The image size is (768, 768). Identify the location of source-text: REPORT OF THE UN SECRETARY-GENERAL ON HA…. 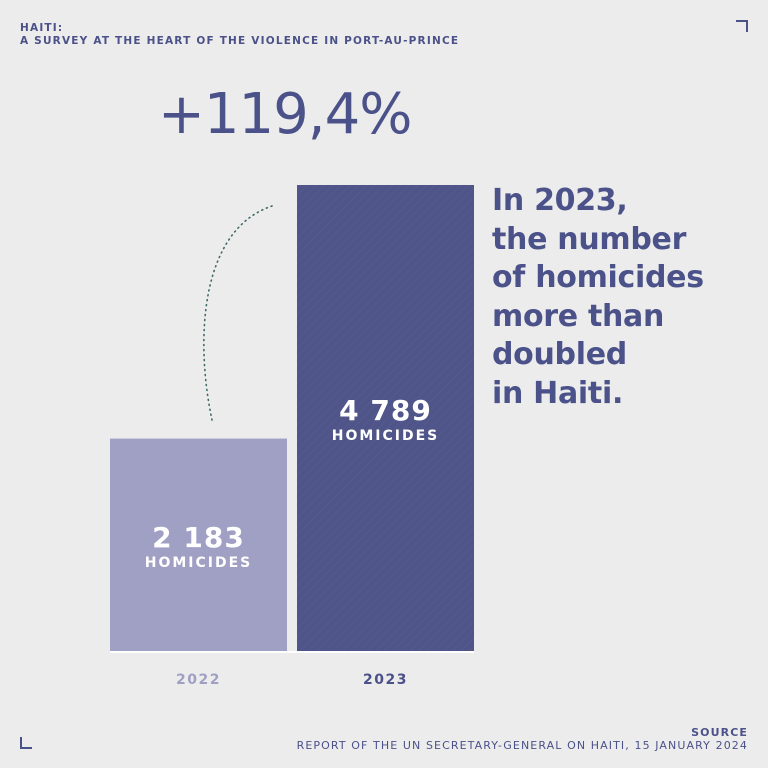
(522, 745).